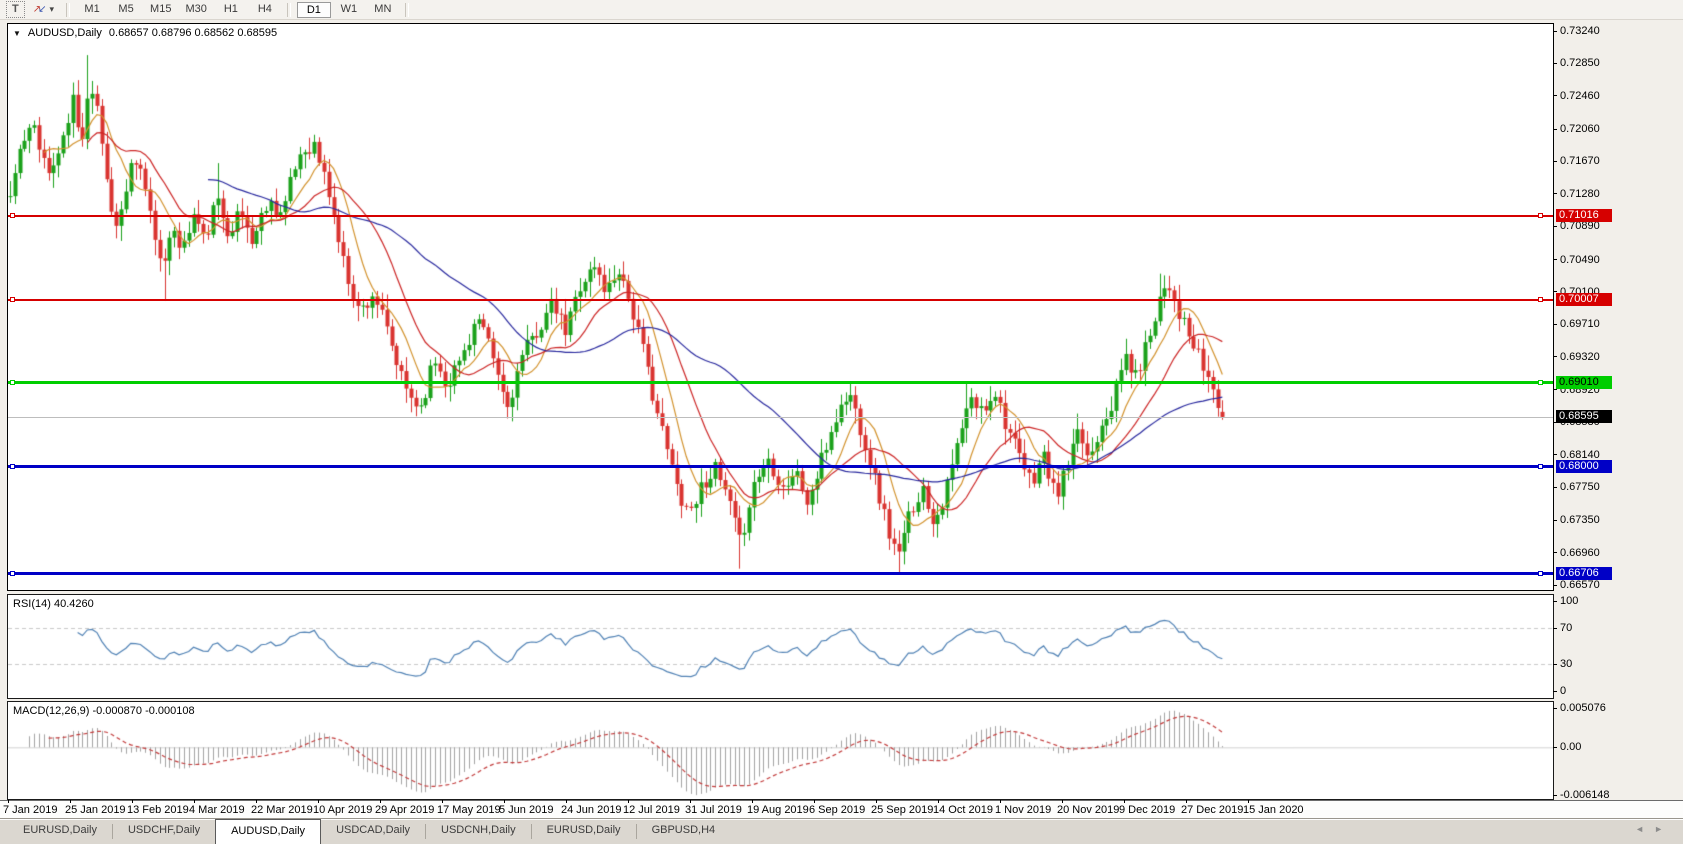  I want to click on timeframe-group: M1 M5 M15 M30 H1 H4 D1 W1 MN, so click(244, 9).